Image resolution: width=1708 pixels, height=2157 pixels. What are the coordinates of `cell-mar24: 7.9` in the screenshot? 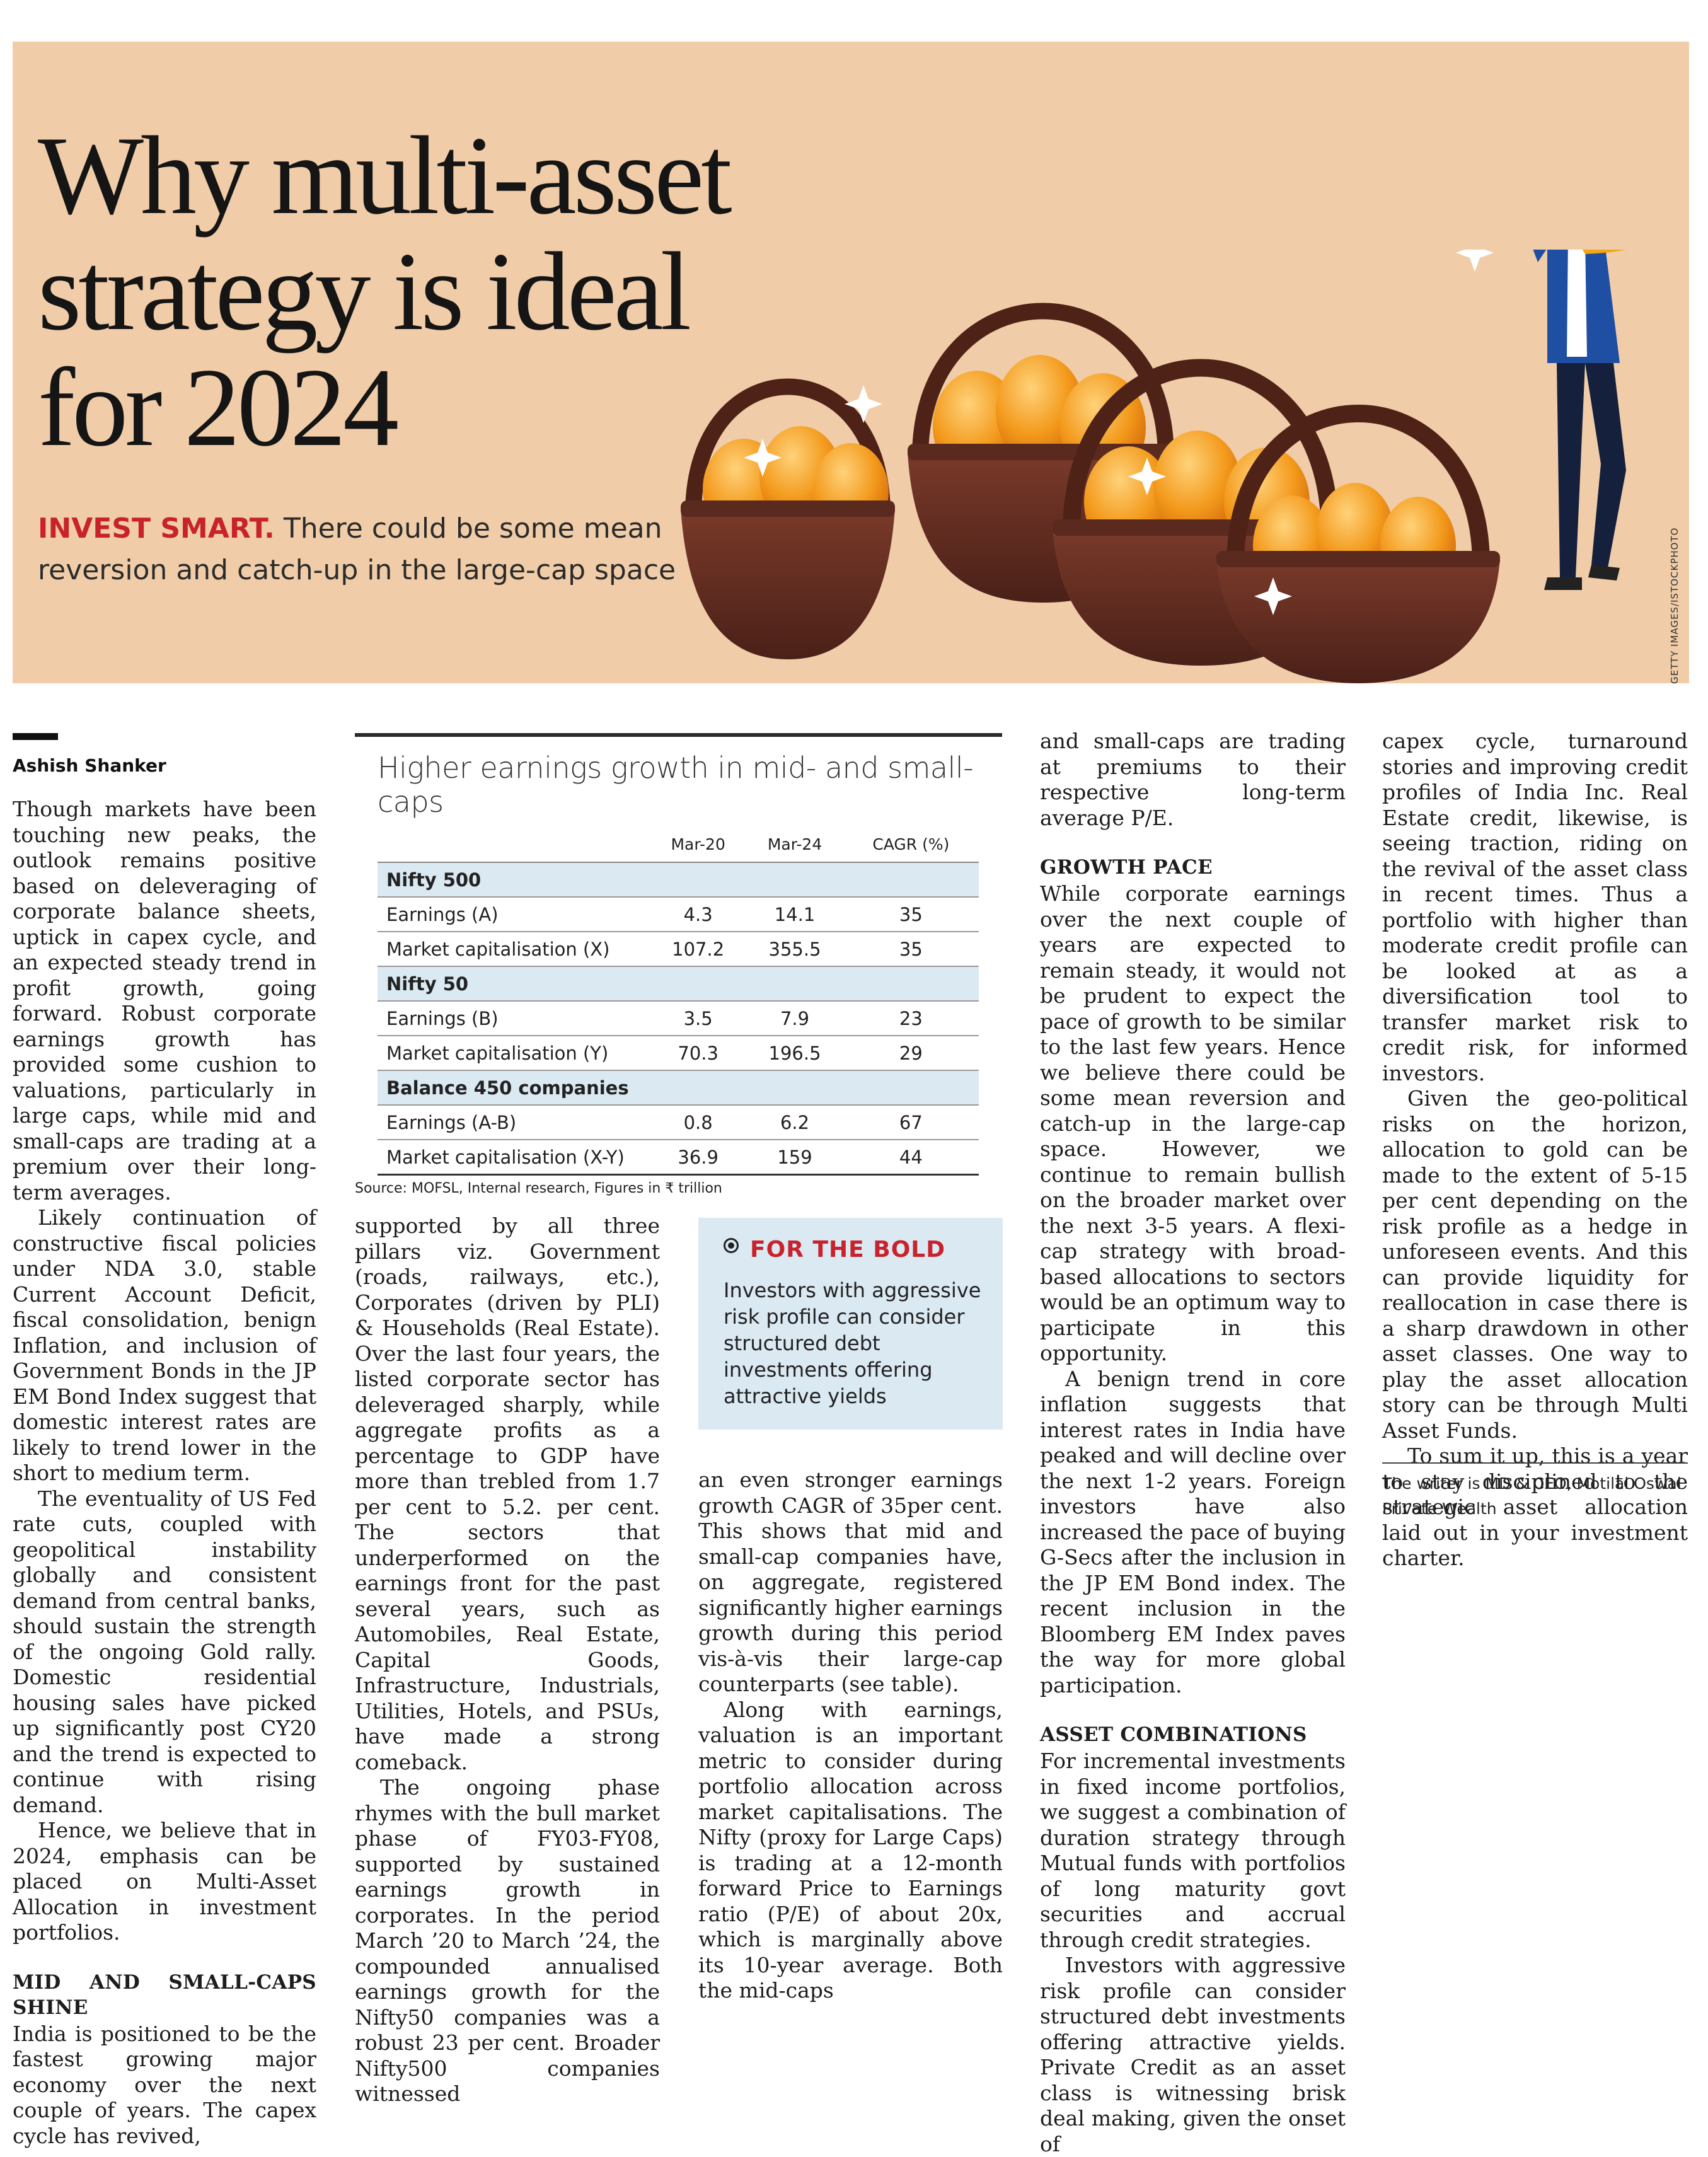 It's located at (794, 1018).